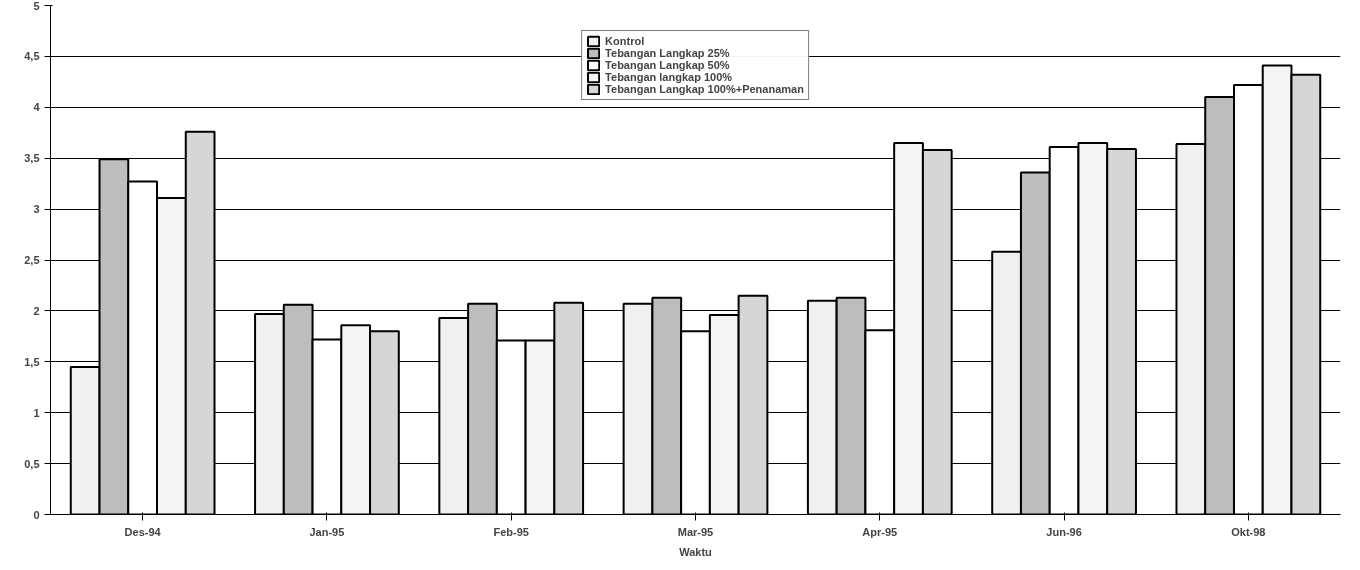 Image resolution: width=1360 pixels, height=570 pixels. Describe the element at coordinates (32, 158) in the screenshot. I see `y-tick-label: 3,5` at that location.